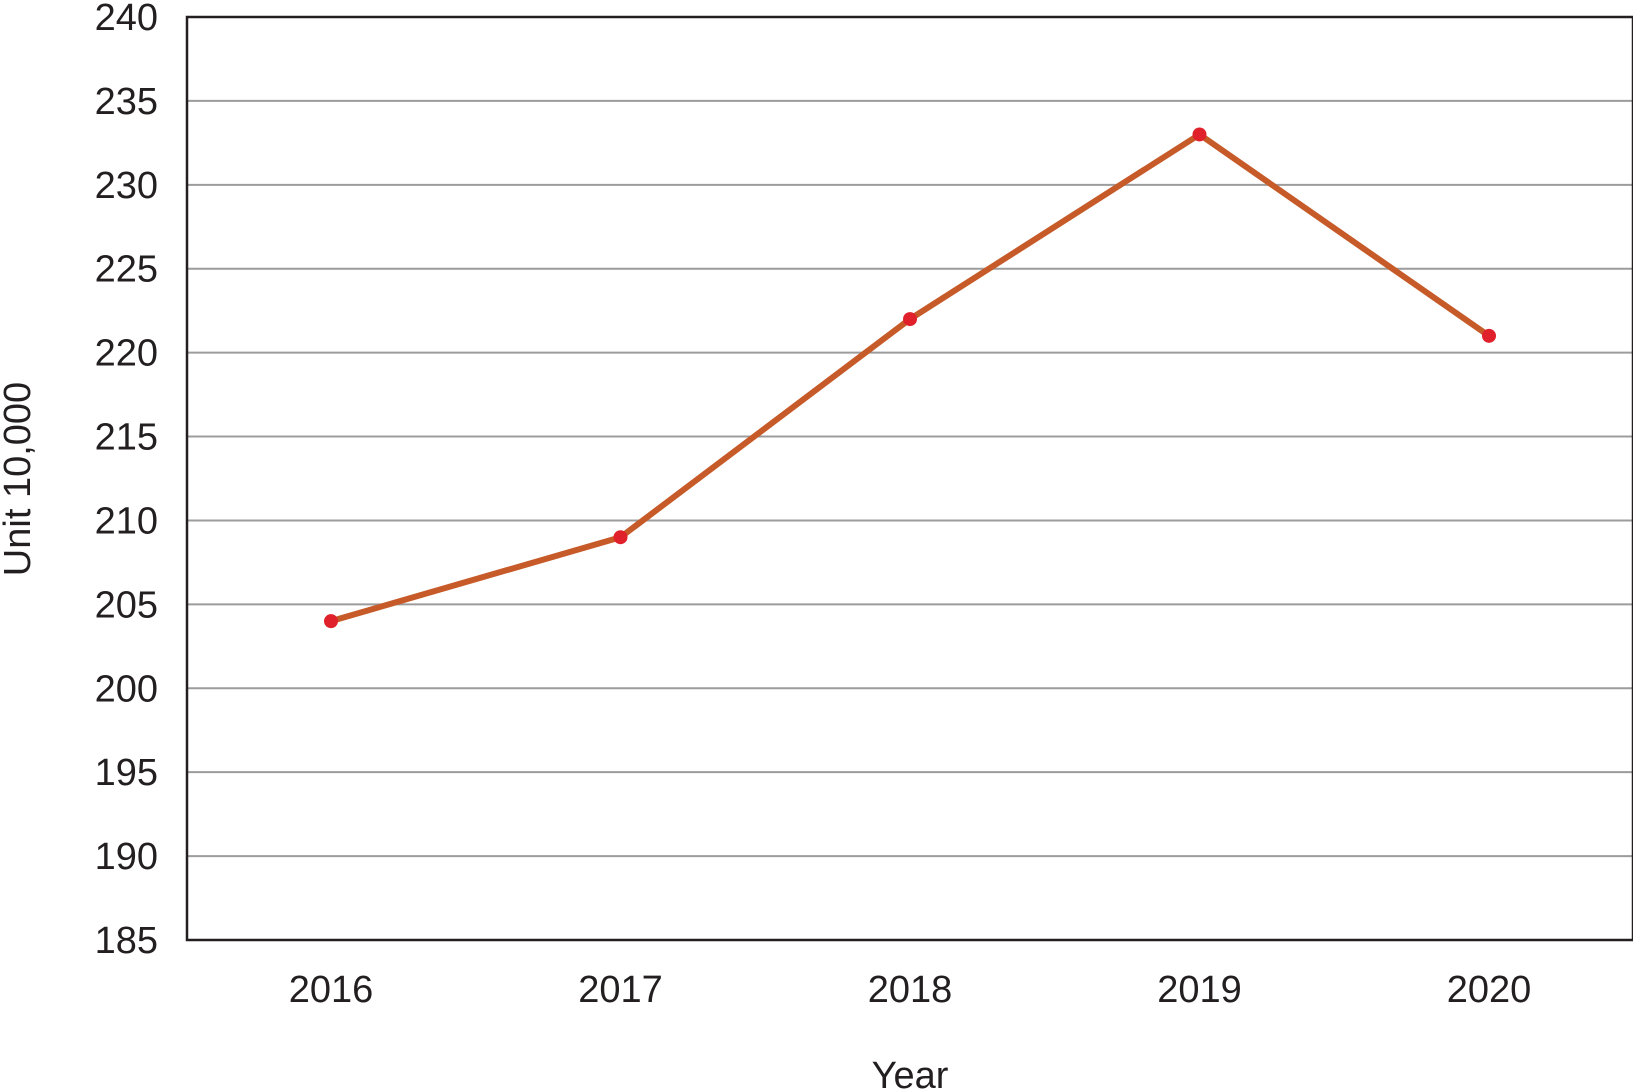 The height and width of the screenshot is (1091, 1633). What do you see at coordinates (126, 186) in the screenshot?
I see `y-tick-label-230: 230` at bounding box center [126, 186].